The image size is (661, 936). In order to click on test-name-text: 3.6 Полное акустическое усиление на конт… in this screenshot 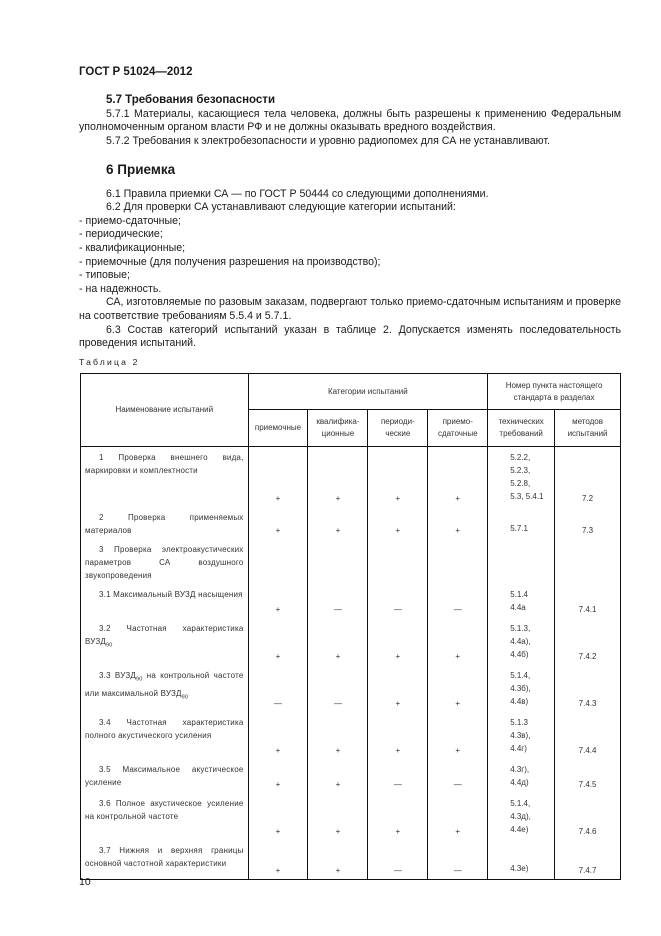, I will do `click(164, 810)`.